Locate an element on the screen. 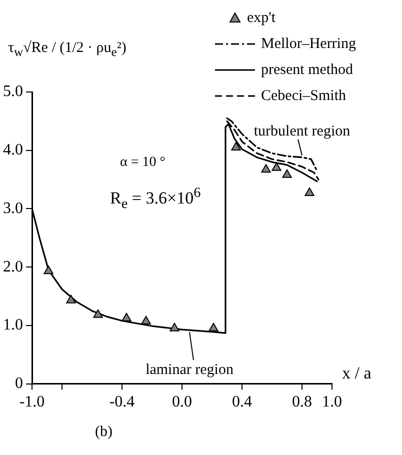 This screenshot has height=455, width=402. annotation: laminar region is located at coordinates (190, 370).